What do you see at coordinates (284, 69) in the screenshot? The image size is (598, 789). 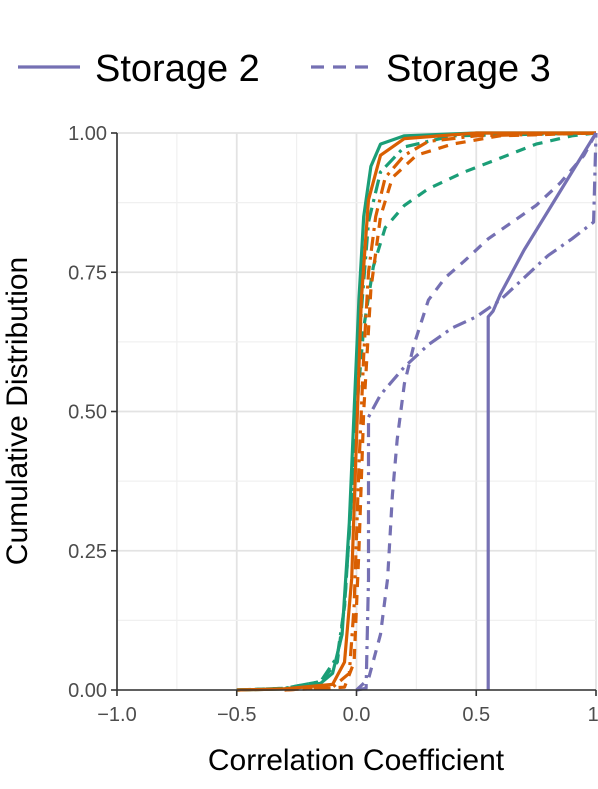 I see `legend: Storage 2 Storage 3` at bounding box center [284, 69].